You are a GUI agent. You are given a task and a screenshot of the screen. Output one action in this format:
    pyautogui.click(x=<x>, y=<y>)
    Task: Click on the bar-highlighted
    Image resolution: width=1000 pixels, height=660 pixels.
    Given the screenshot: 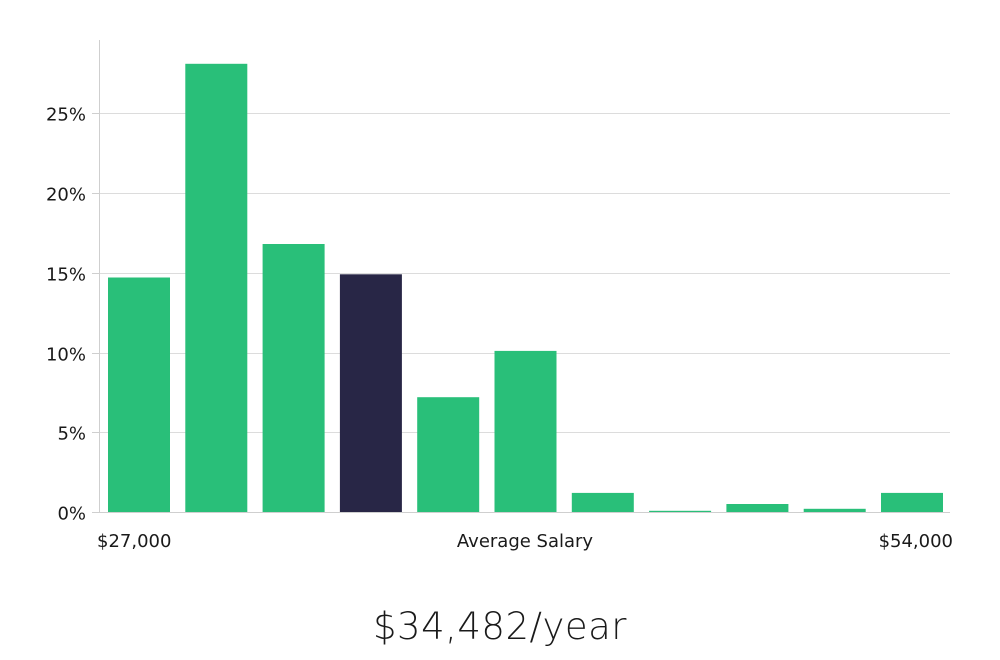 What is the action you would take?
    pyautogui.click(x=370, y=393)
    